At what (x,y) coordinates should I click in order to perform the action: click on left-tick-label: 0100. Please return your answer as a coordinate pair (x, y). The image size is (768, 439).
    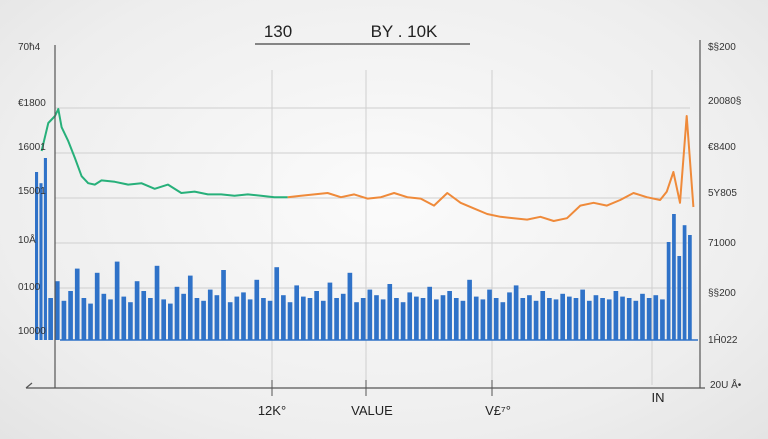
    Looking at the image, I should click on (29, 287).